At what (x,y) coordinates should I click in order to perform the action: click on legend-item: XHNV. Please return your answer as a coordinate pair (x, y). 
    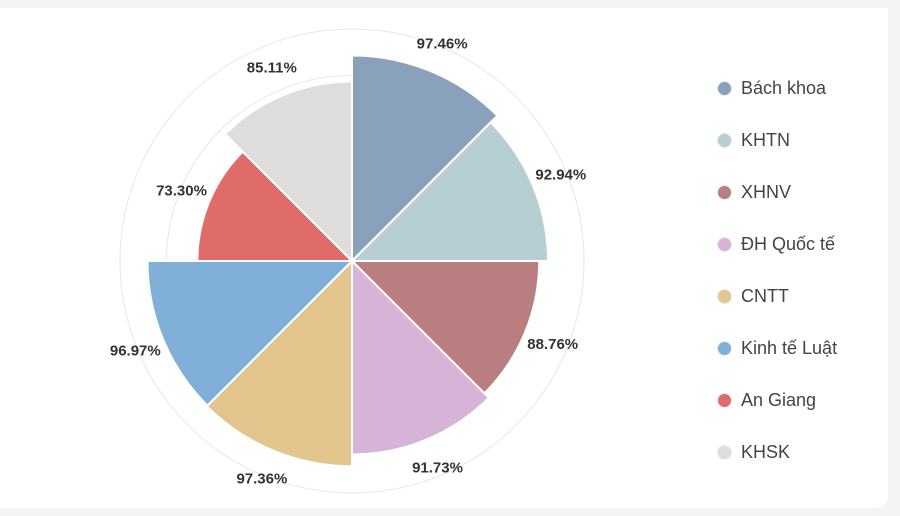
    Looking at the image, I should click on (777, 192).